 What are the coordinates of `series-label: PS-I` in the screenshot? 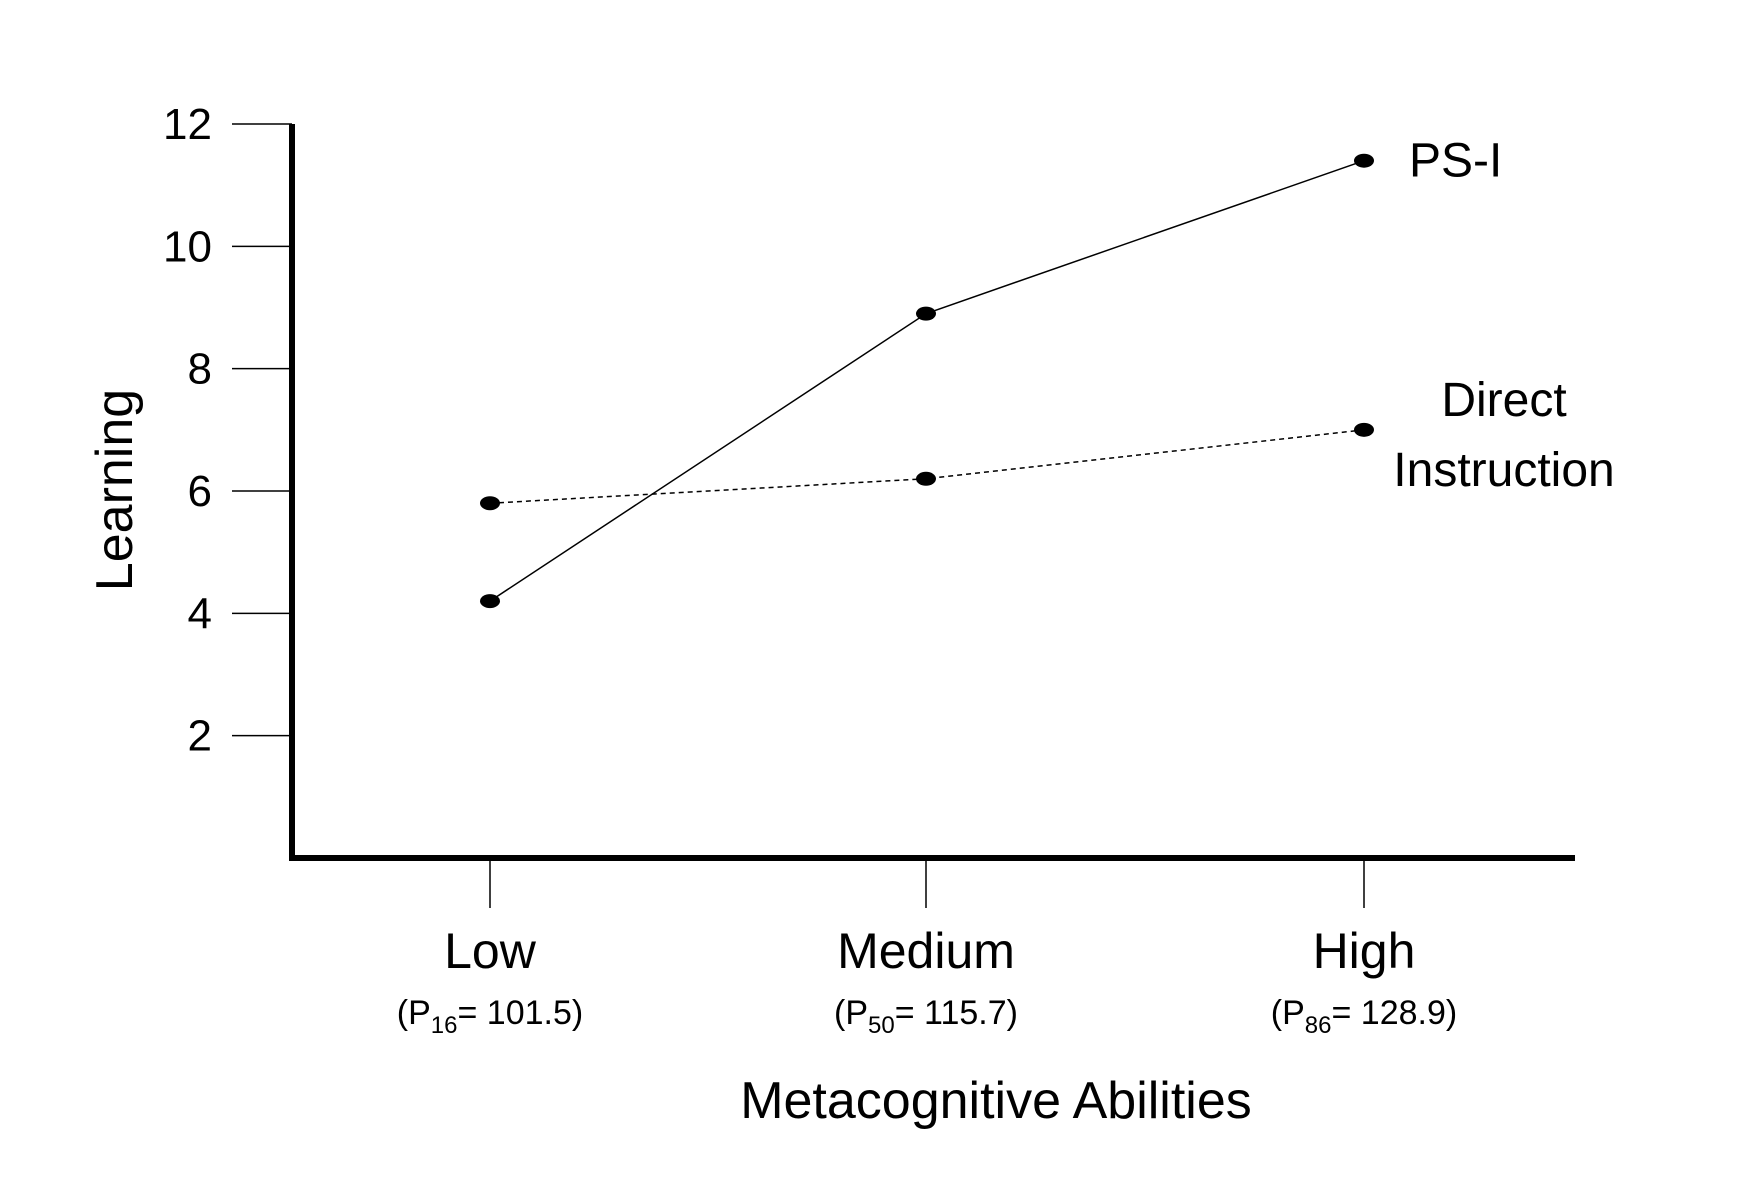 It's located at (1455, 161).